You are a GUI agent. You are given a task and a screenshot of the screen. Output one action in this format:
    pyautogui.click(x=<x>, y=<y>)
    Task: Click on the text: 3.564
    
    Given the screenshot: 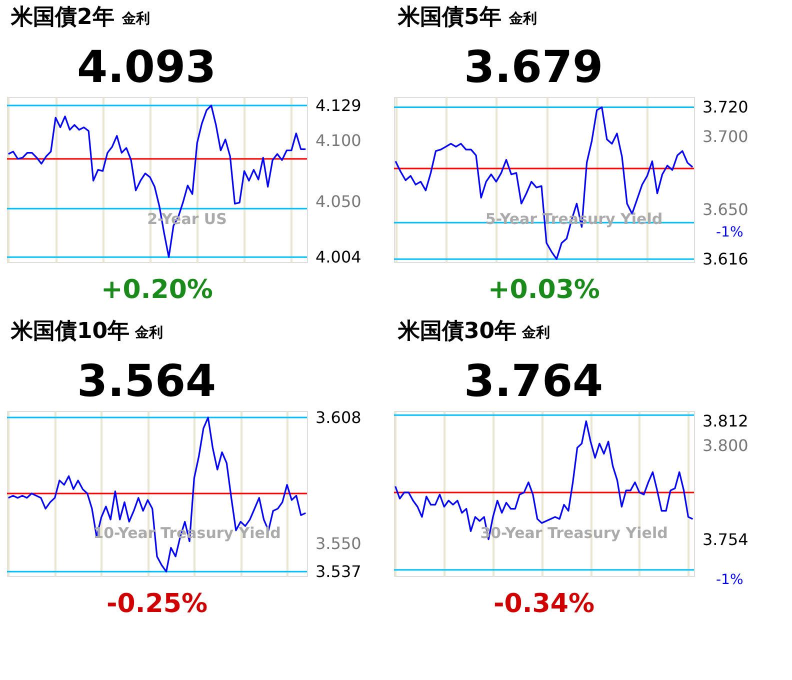 What is the action you would take?
    pyautogui.click(x=146, y=381)
    